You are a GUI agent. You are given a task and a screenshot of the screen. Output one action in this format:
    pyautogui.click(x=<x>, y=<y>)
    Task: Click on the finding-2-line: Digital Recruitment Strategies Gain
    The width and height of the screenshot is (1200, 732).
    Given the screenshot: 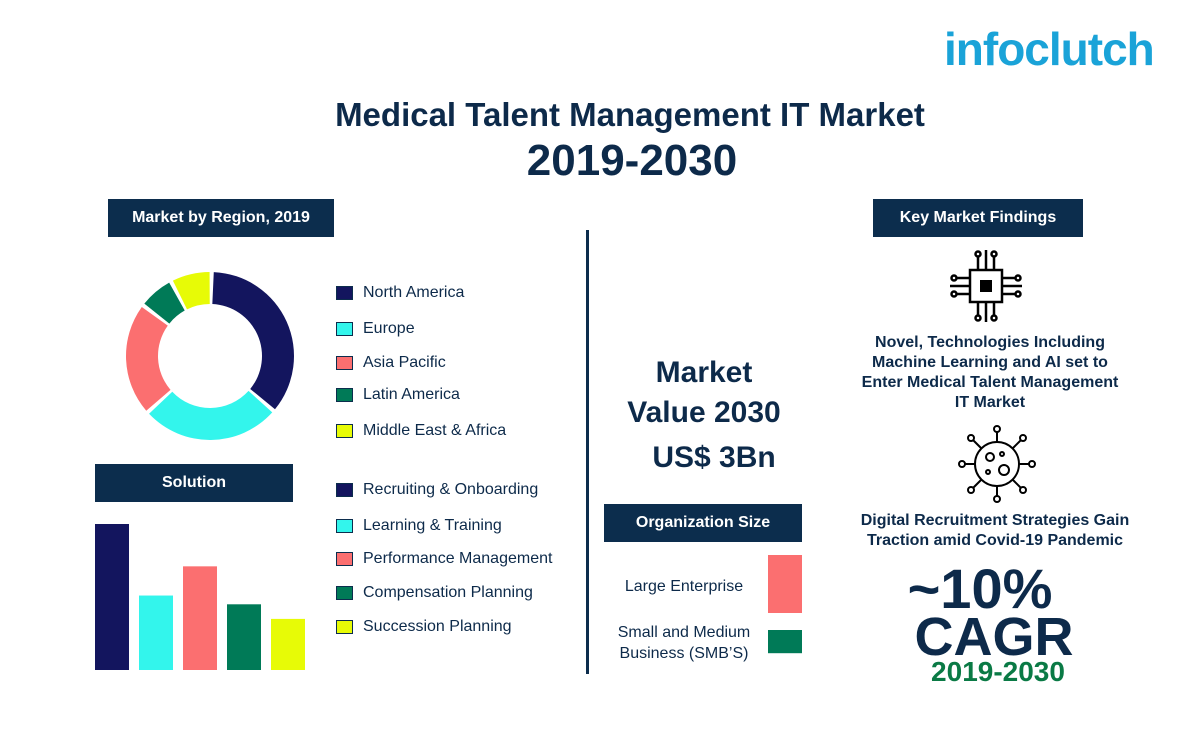 What is the action you would take?
    pyautogui.click(x=995, y=520)
    